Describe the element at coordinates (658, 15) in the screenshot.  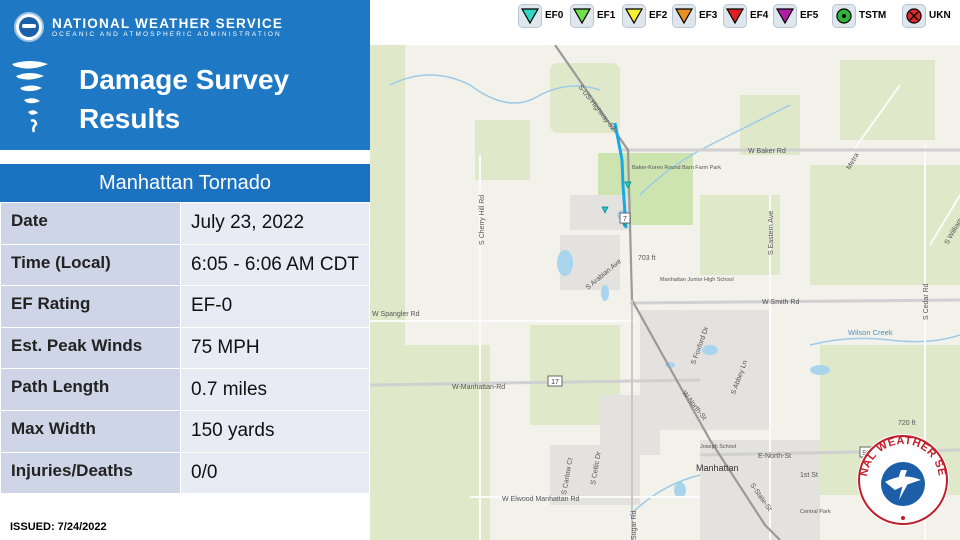
I see `legend-label: EF2` at that location.